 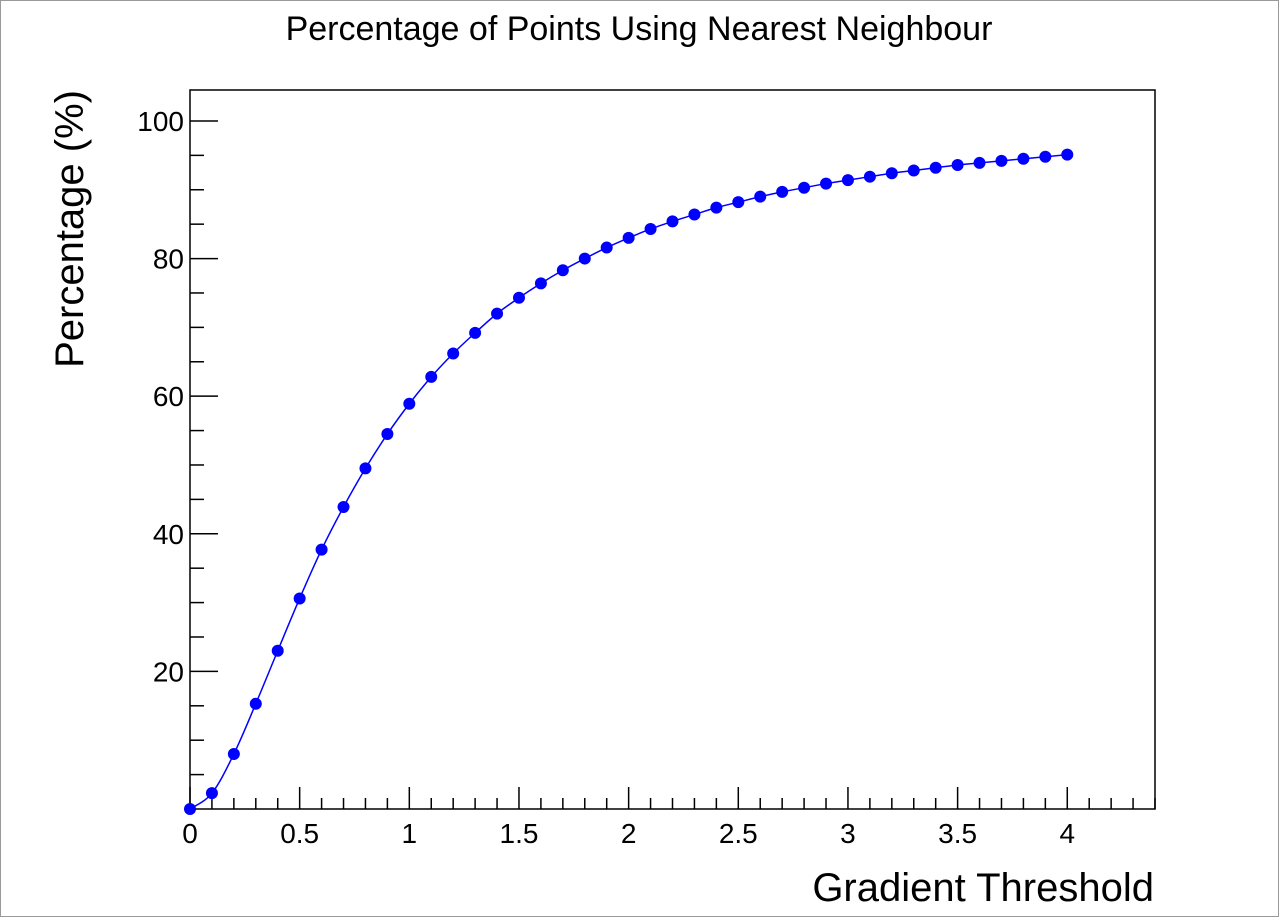 I want to click on y-axis-label: Percentage (%), so click(x=70, y=229).